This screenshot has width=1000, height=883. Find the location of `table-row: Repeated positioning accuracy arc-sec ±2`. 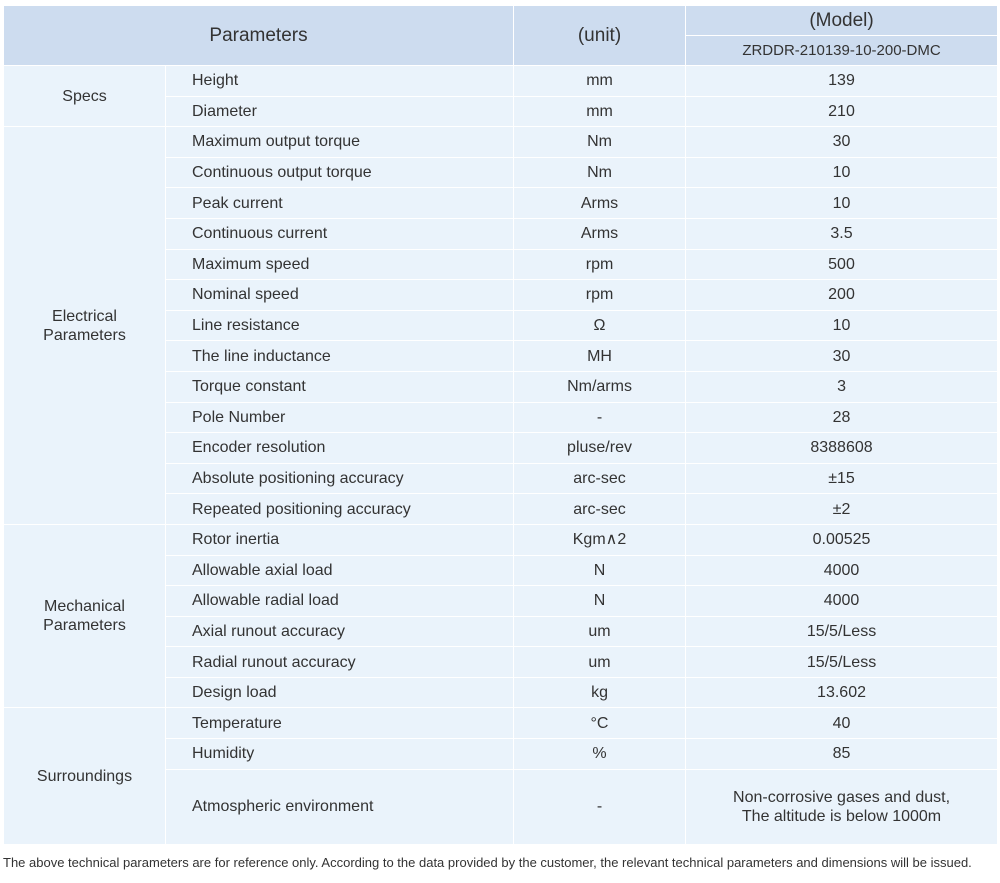

table-row: Repeated positioning accuracy arc-sec ±2 is located at coordinates (501, 509).